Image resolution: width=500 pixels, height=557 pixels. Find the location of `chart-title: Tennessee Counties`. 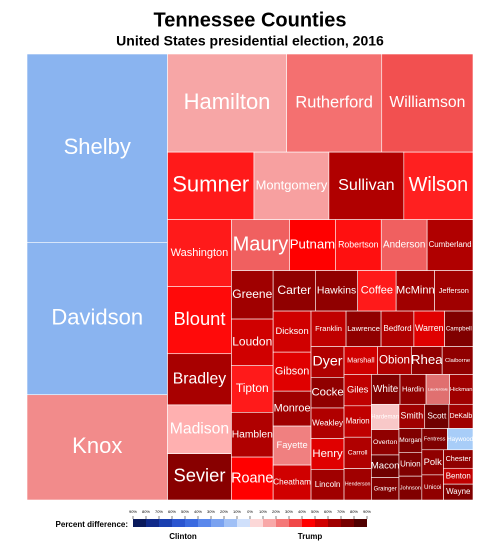

chart-title: Tennessee Counties is located at coordinates (249, 20).